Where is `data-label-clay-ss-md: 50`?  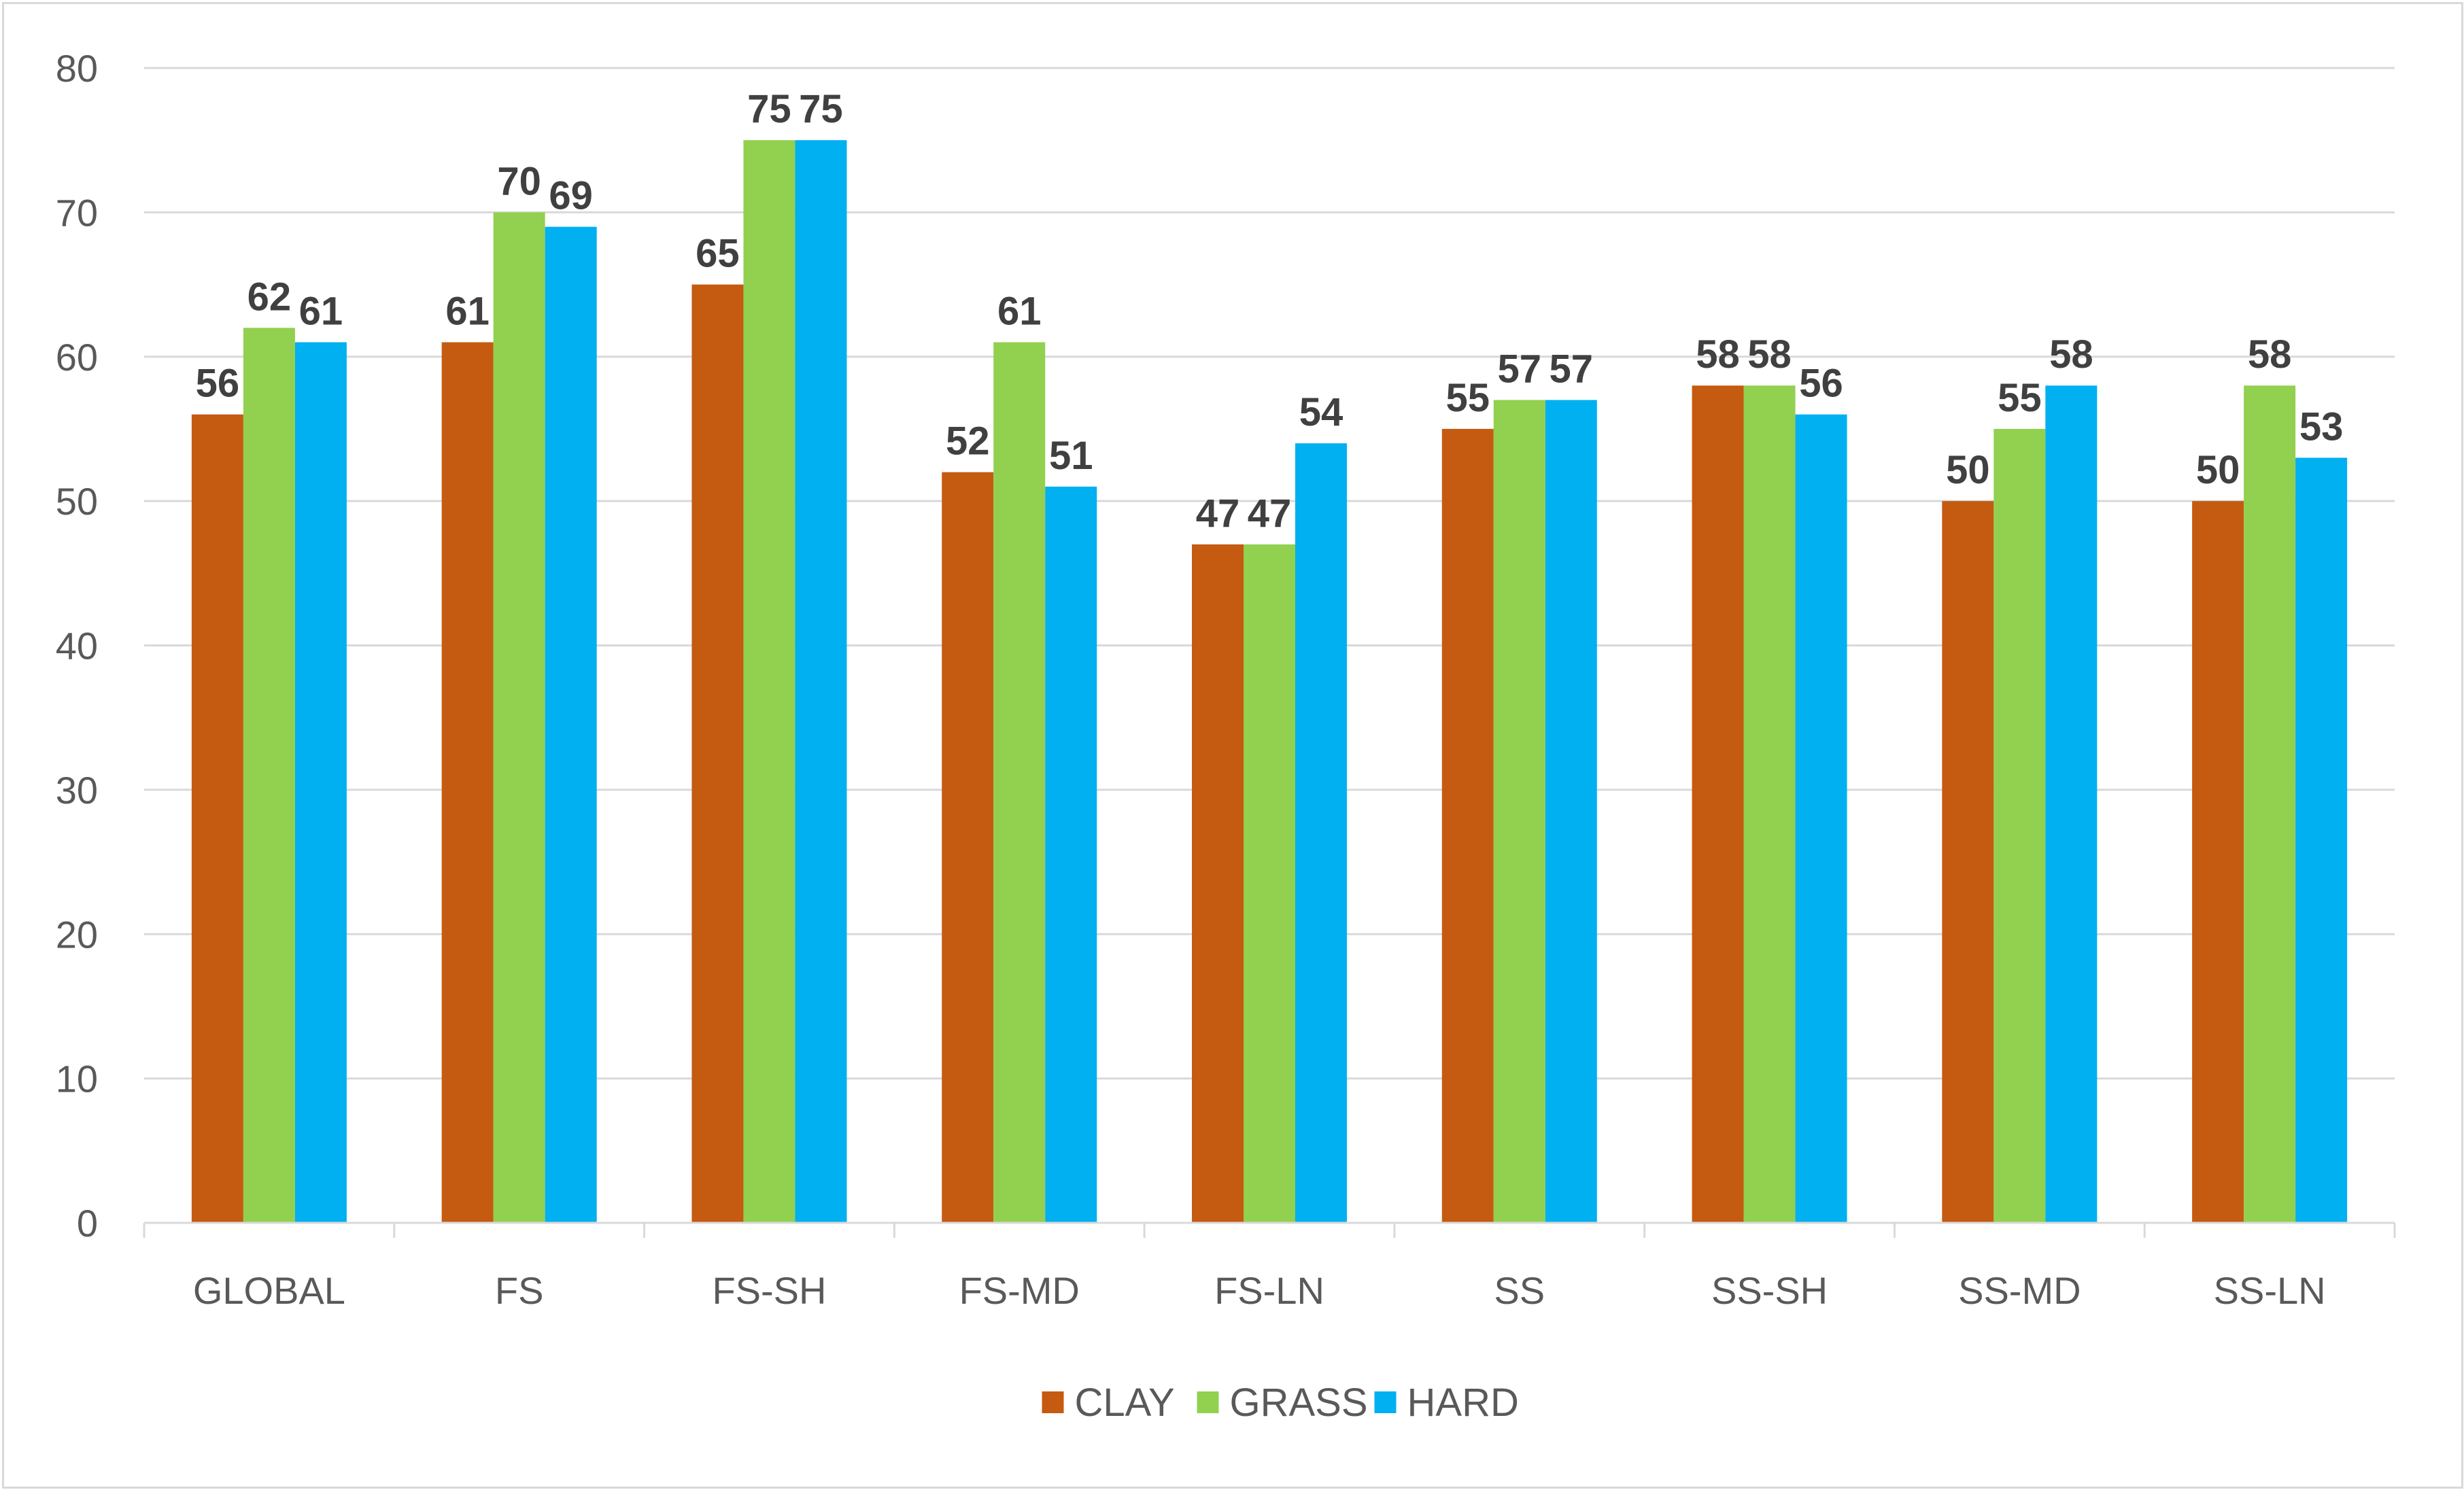
data-label-clay-ss-md: 50 is located at coordinates (1968, 470).